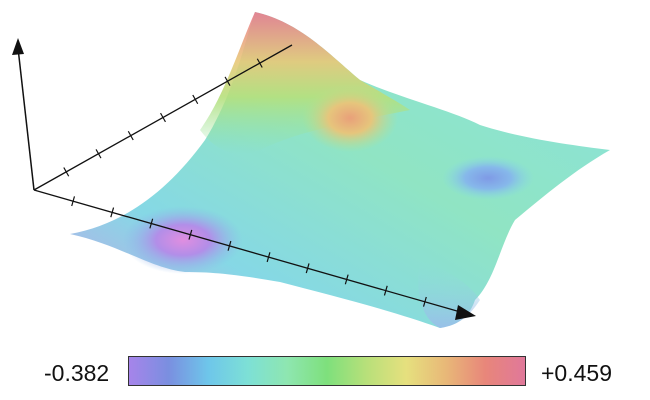 The height and width of the screenshot is (400, 650). I want to click on surface-peak, so click(350, 118).